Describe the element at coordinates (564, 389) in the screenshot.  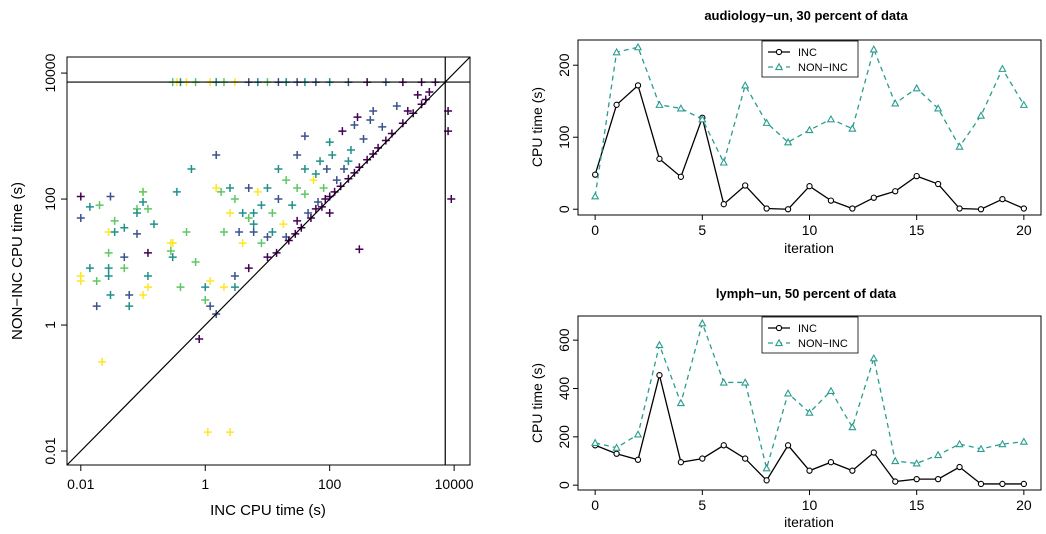
I see `line2-y-tick-label: 400` at that location.